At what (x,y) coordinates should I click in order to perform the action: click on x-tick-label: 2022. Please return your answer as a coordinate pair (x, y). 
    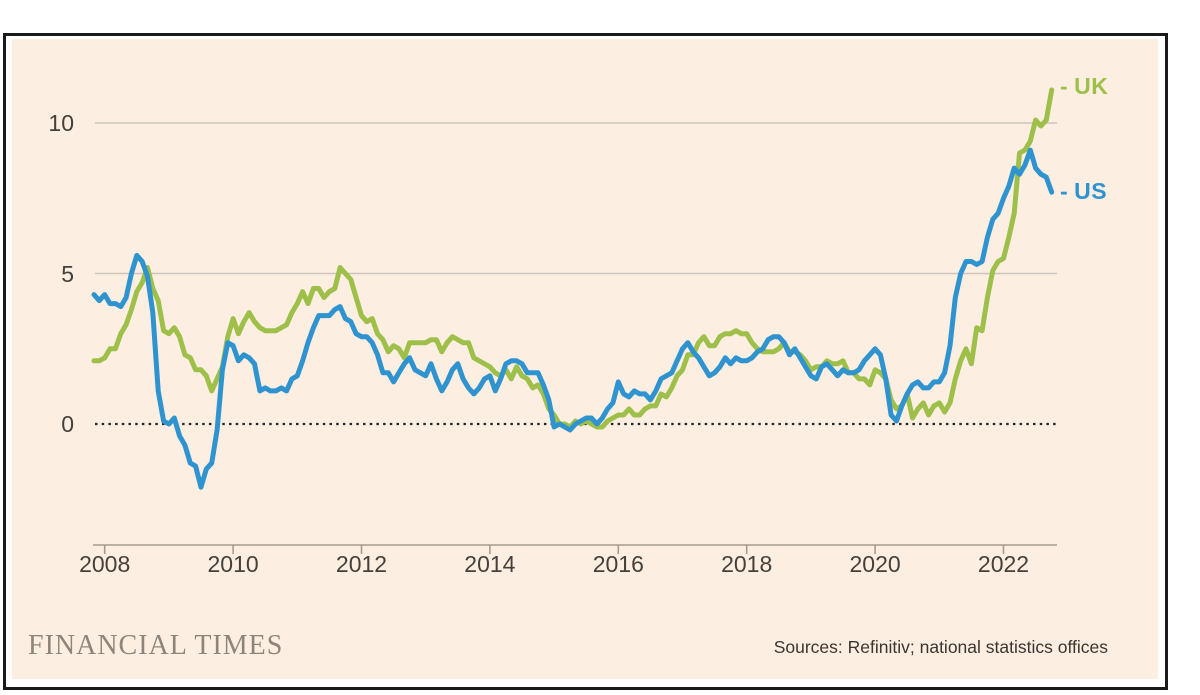
    Looking at the image, I should click on (1003, 564).